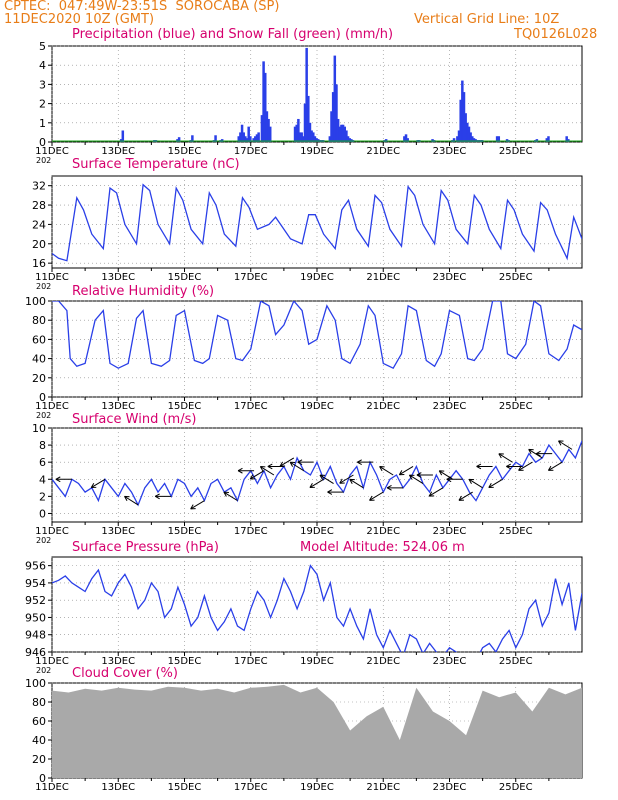 The height and width of the screenshot is (800, 618). I want to click on humidity-xtick-label: 11DEC, so click(52, 406).